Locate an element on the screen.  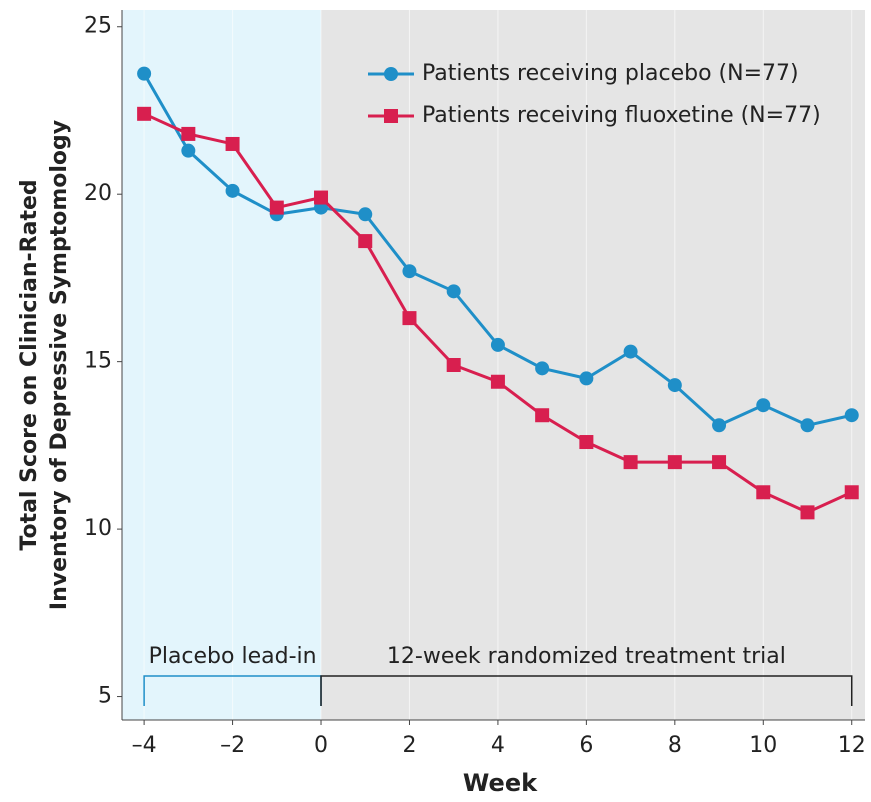
y-axis-label: Inventory of Depressive Symptomology is located at coordinates (59, 365).